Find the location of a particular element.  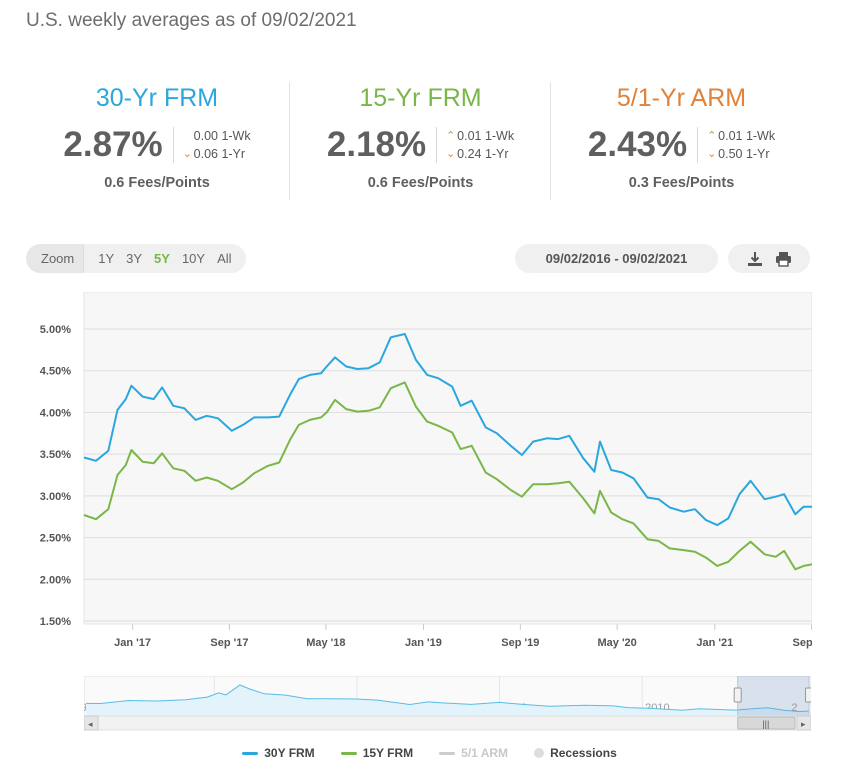

zoom-label: Zoom is located at coordinates (55, 258).